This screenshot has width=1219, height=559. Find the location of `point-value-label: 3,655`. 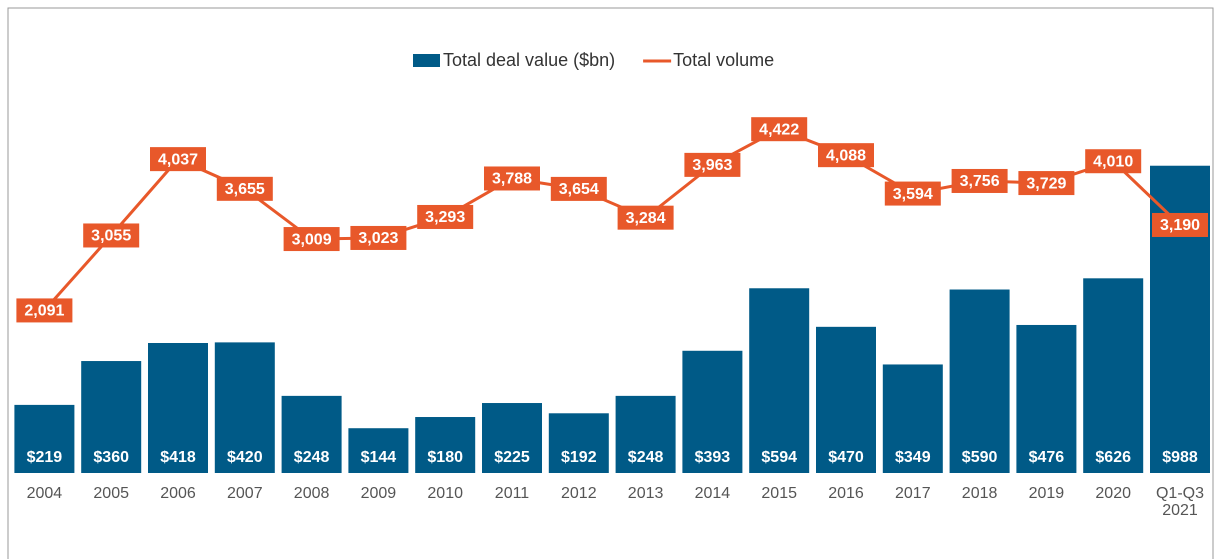

point-value-label: 3,655 is located at coordinates (245, 189).